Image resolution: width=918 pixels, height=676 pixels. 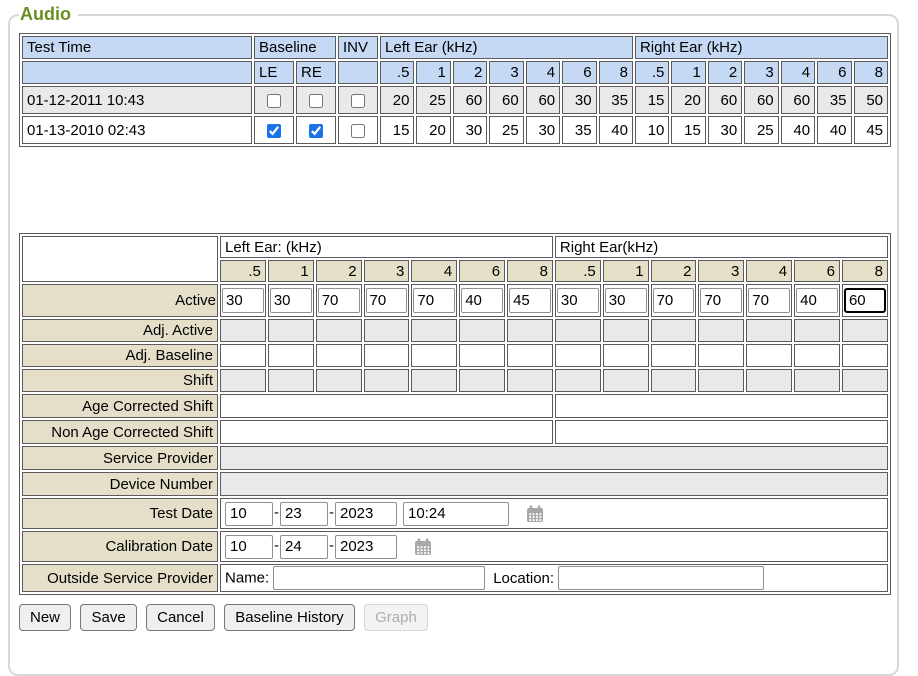 I want to click on test-date-row: Test Date--, so click(x=455, y=513).